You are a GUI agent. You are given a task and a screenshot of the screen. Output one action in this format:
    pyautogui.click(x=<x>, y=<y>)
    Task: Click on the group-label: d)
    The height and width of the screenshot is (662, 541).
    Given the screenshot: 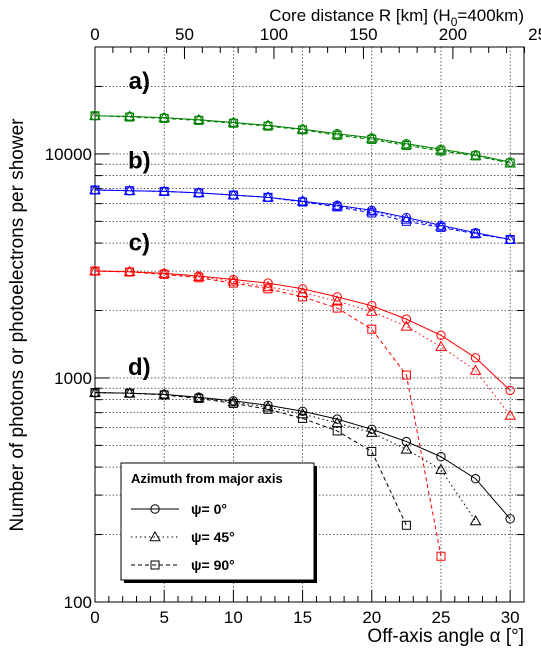 What is the action you would take?
    pyautogui.click(x=139, y=367)
    